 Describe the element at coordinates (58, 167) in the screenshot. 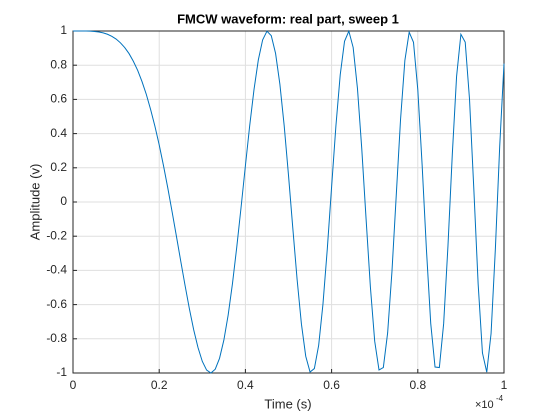

I see `y-tick-label: 0.2` at that location.